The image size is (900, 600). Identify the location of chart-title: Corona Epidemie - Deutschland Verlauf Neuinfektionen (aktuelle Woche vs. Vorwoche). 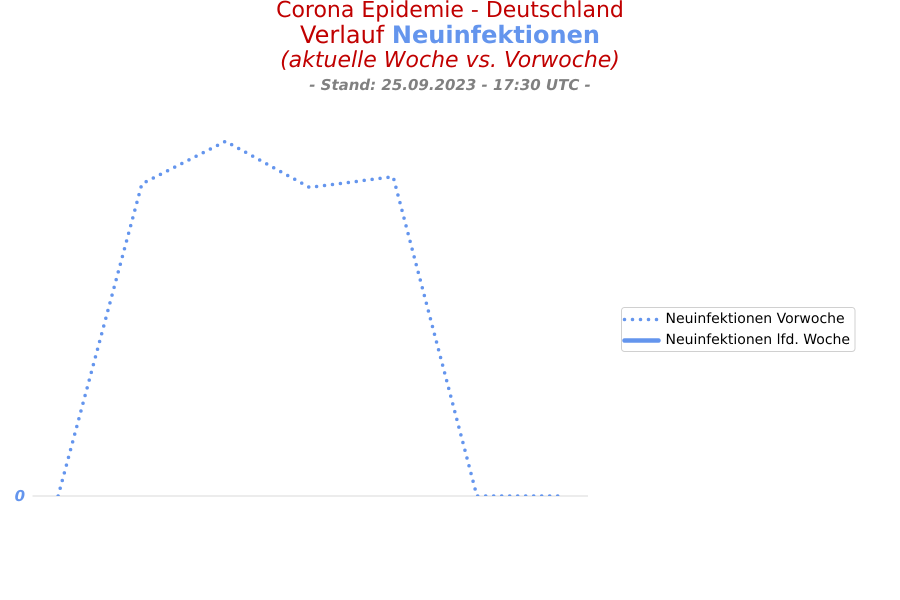
(450, 36).